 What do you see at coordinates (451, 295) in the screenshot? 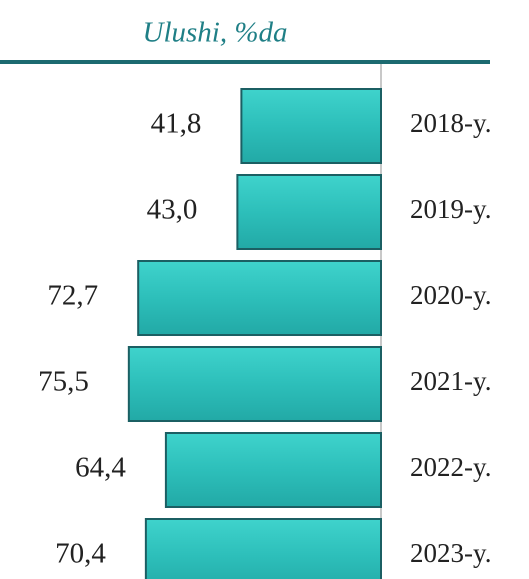
I see `category-label: 2020-y.` at bounding box center [451, 295].